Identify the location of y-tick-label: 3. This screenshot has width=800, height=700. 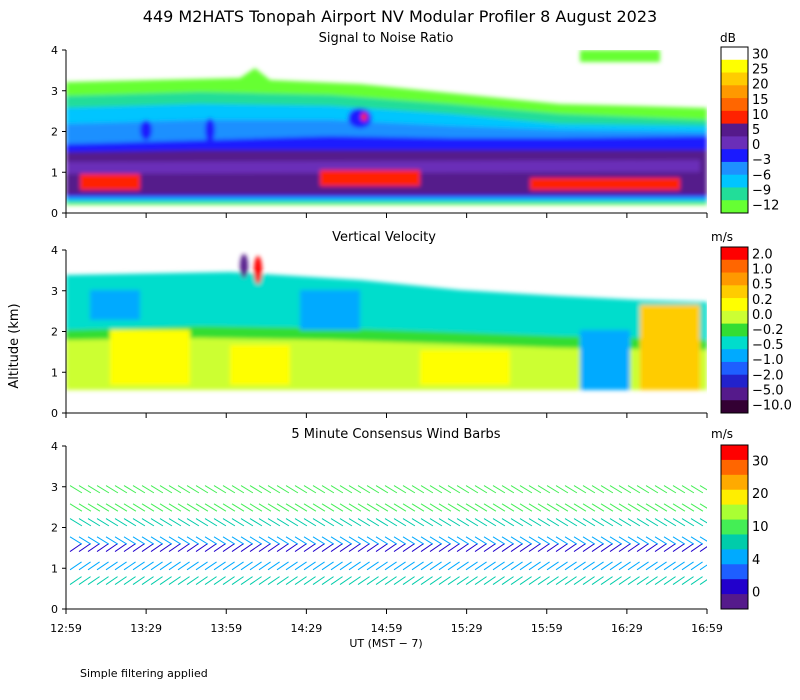
(54, 91).